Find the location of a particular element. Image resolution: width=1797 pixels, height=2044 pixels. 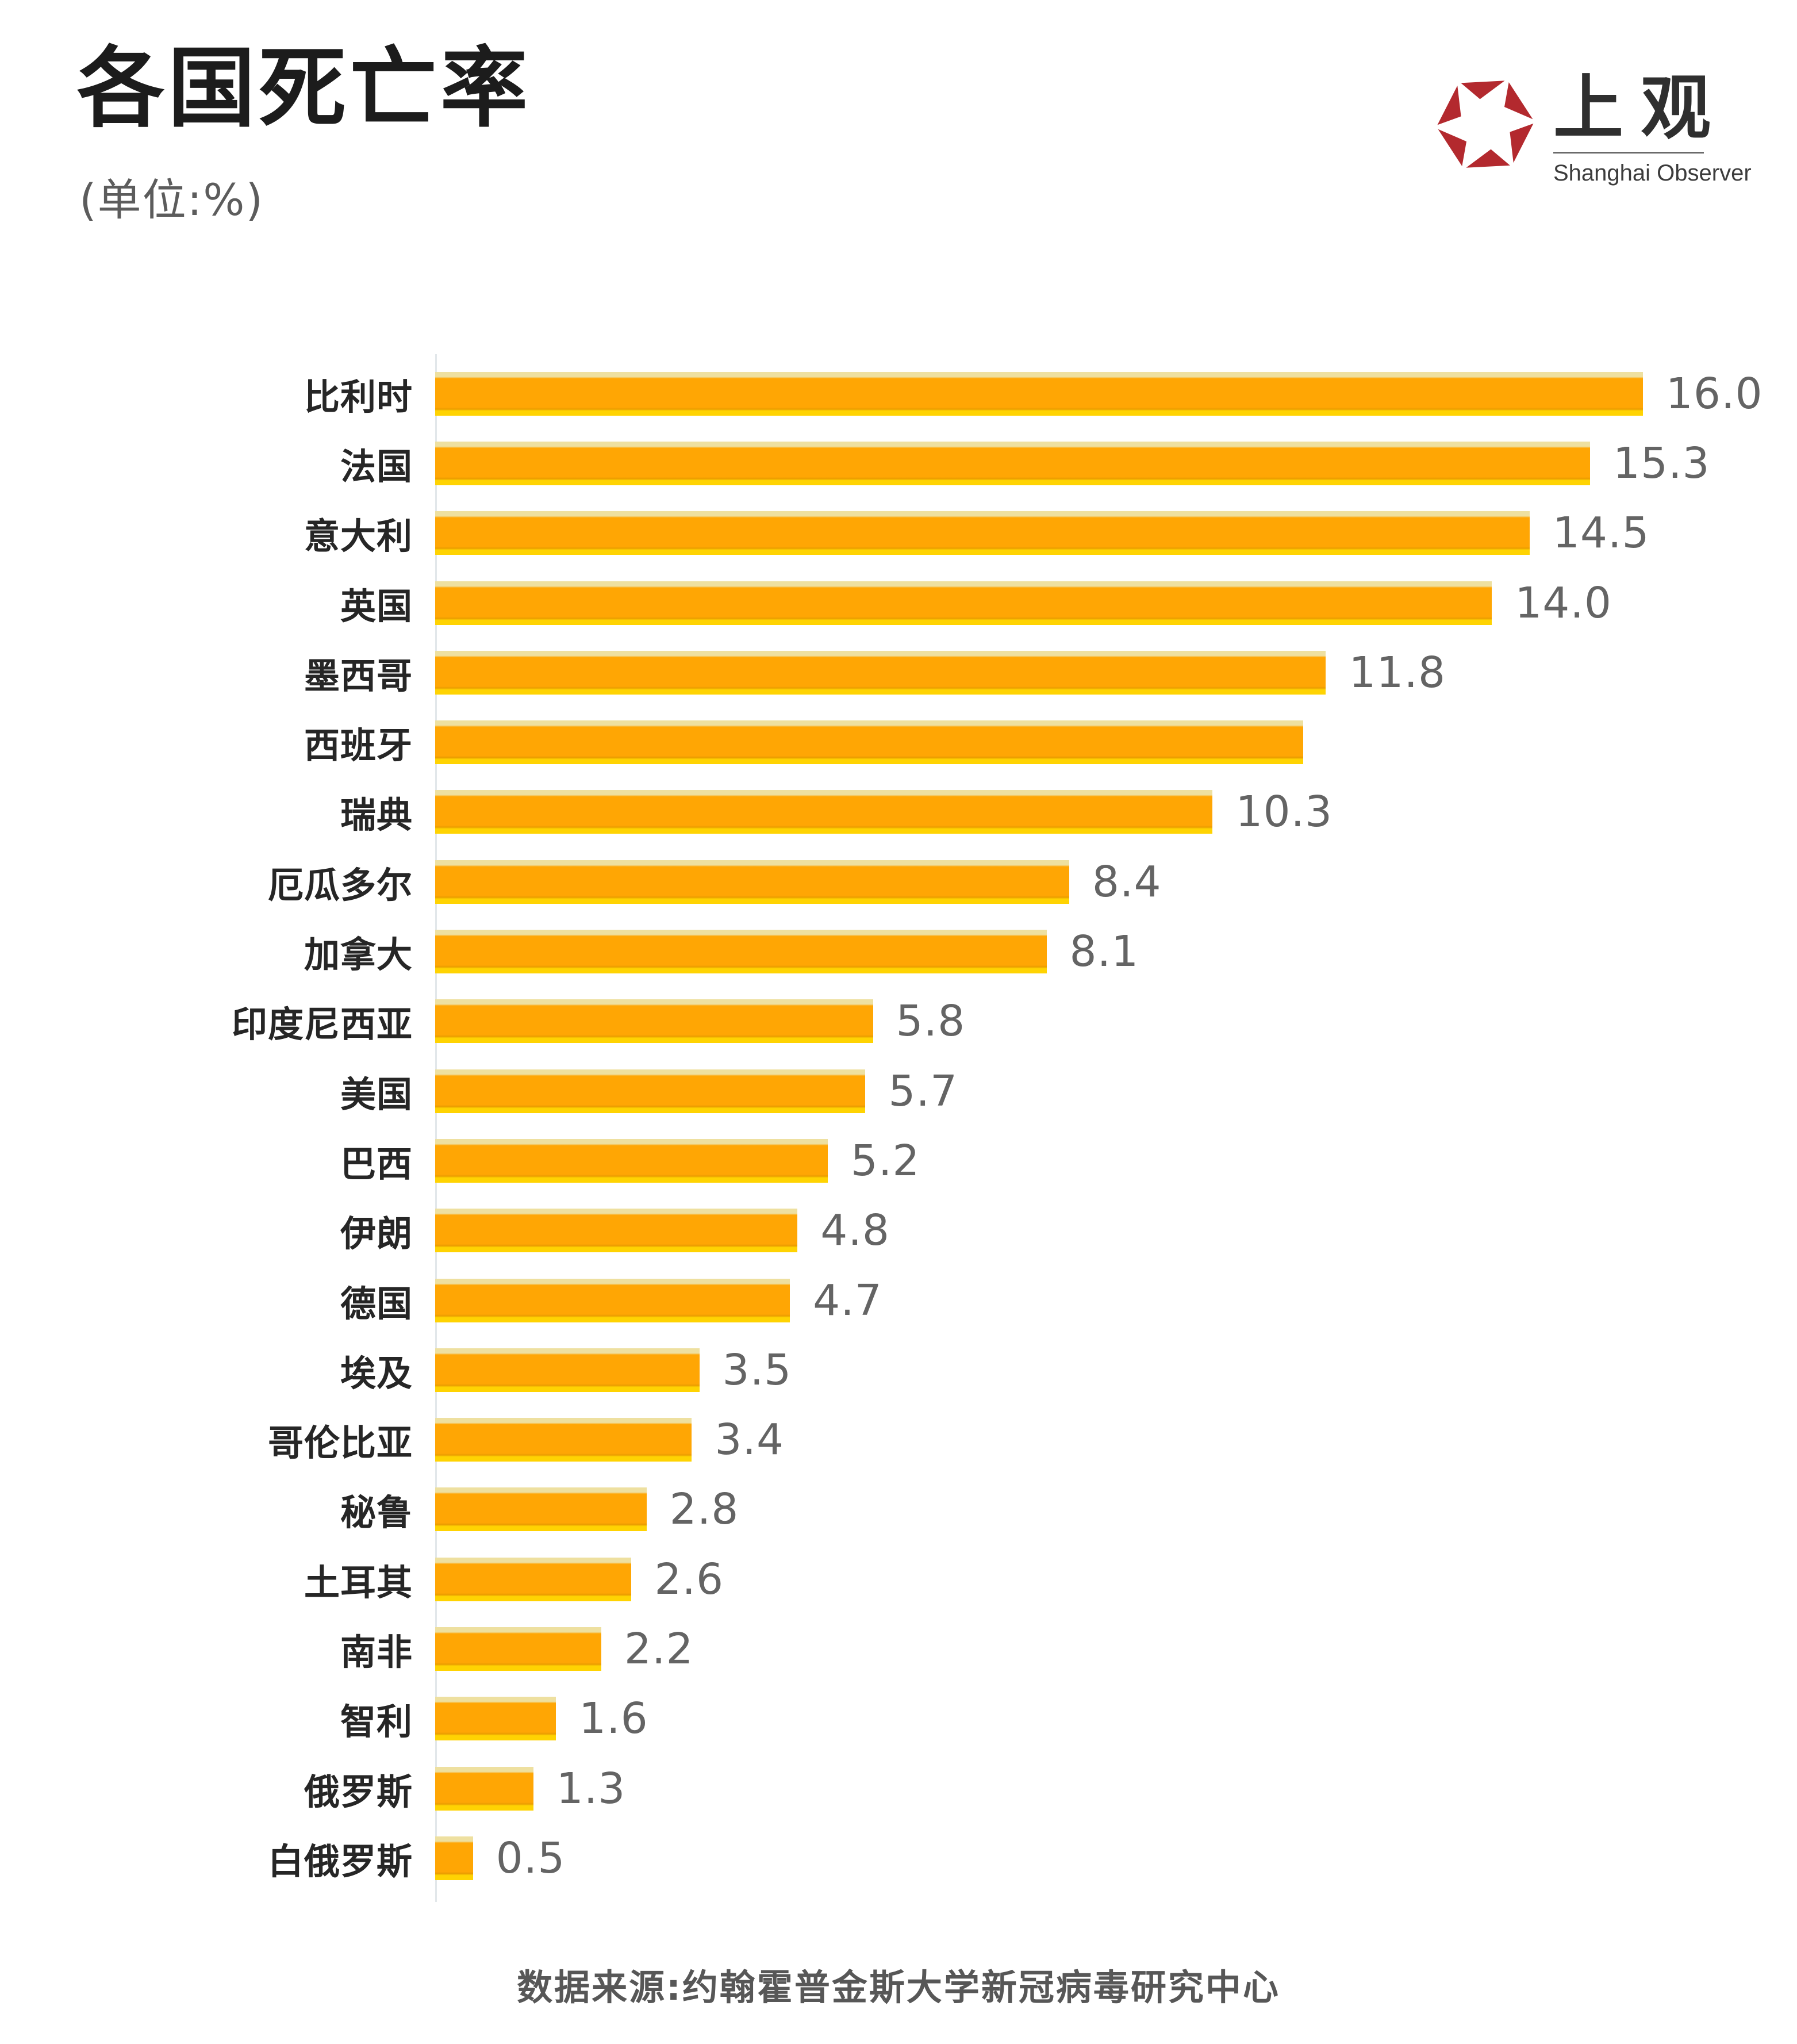

bar-row: 哥伦比亚 3.4 is located at coordinates (925, 1439).